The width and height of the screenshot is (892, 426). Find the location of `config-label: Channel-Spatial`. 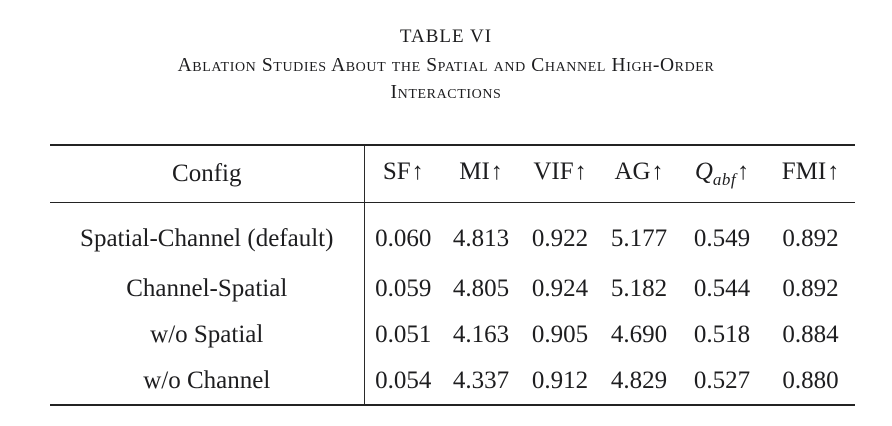

config-label: Channel-Spatial is located at coordinates (207, 289).